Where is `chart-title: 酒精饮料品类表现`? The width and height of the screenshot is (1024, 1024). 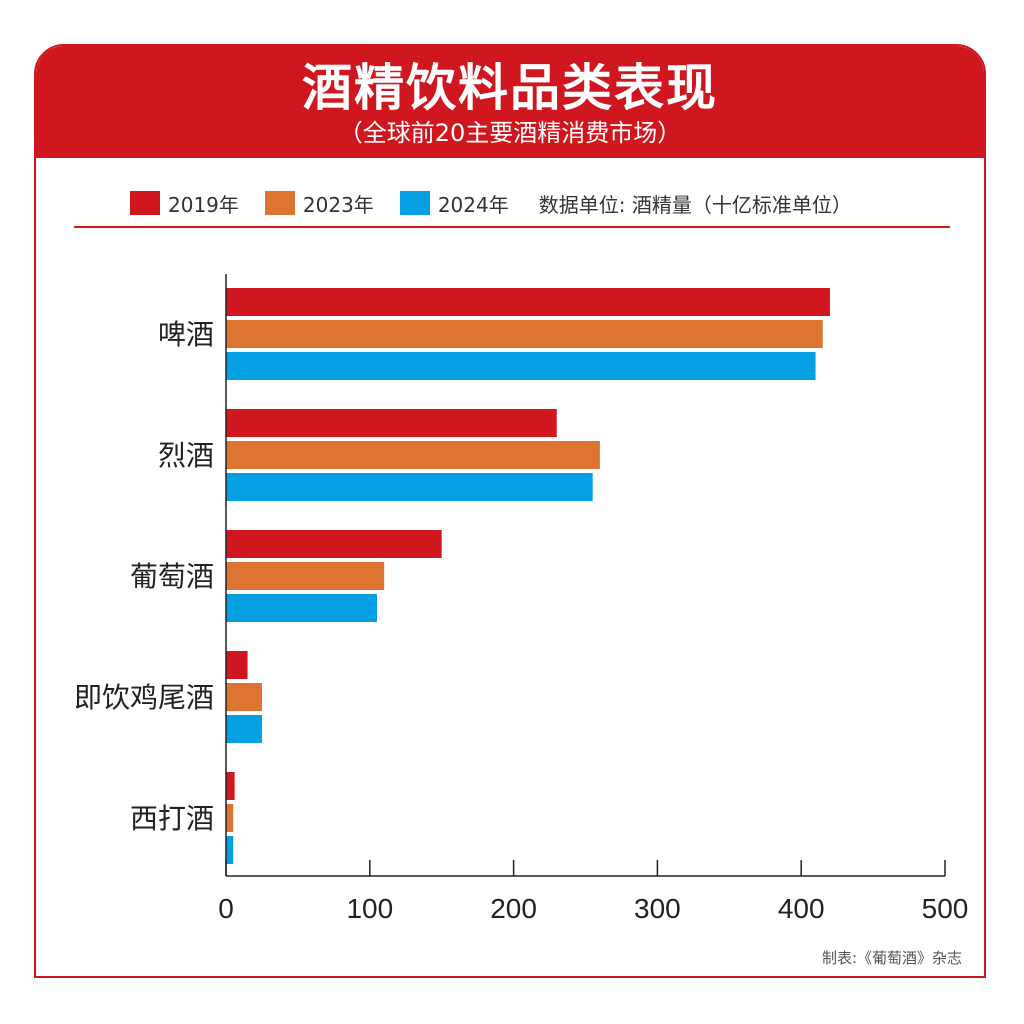
chart-title: 酒精饮料品类表现 is located at coordinates (510, 88).